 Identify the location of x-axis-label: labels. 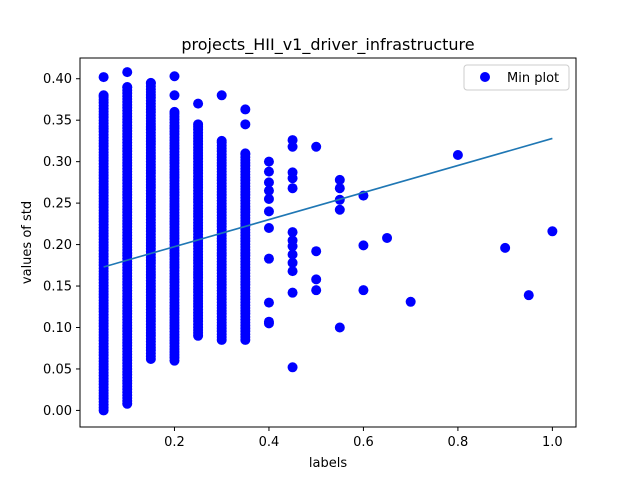
(328, 463).